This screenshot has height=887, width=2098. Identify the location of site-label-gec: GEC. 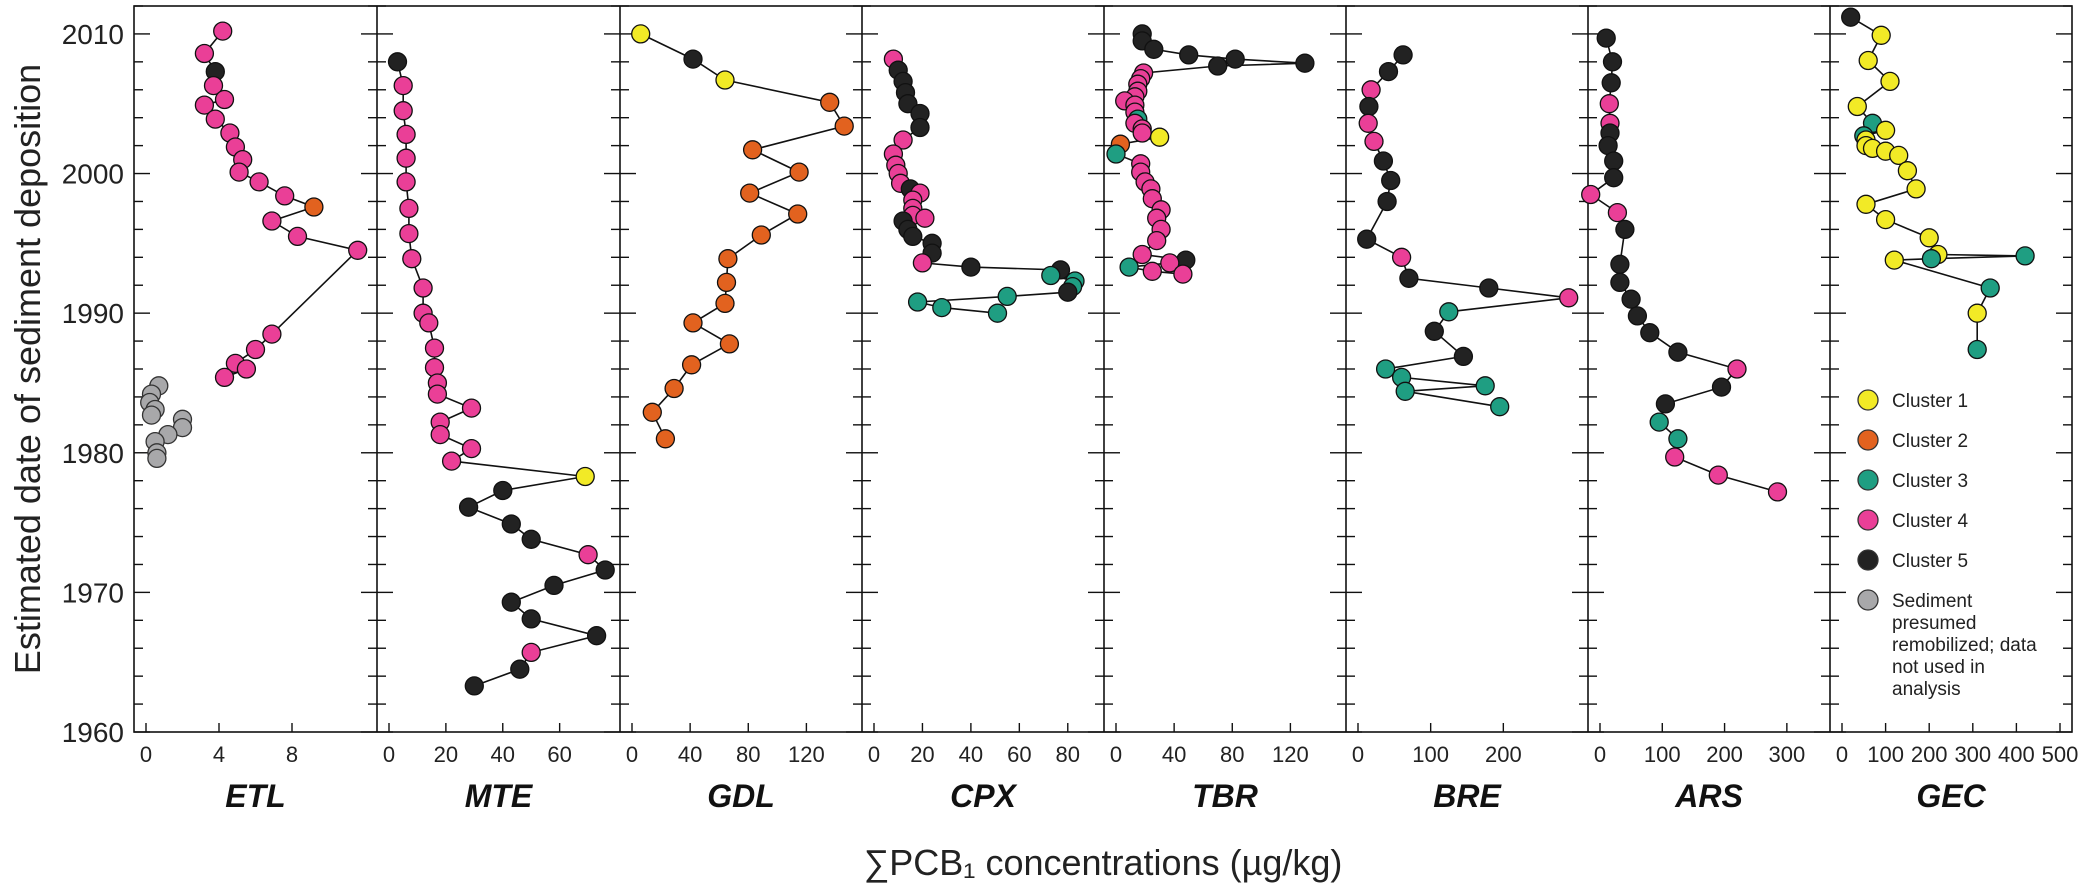
(1951, 796).